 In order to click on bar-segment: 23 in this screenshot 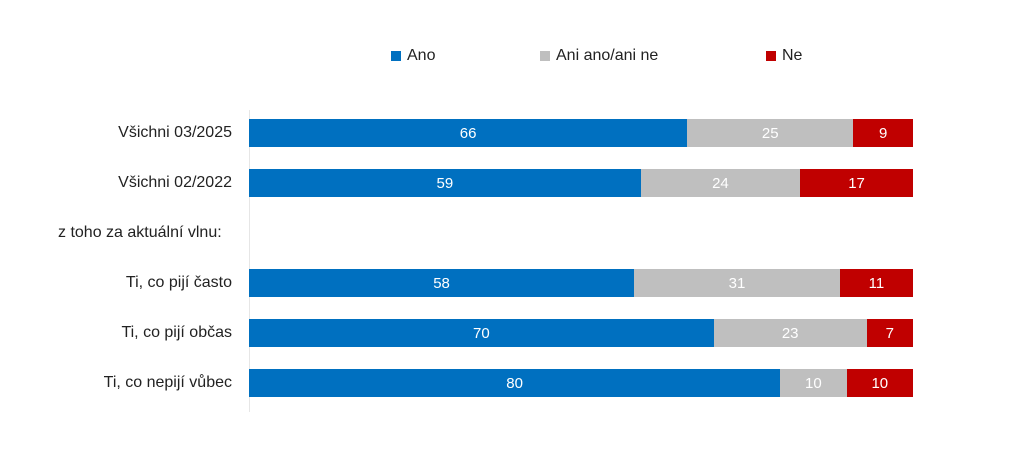, I will do `click(790, 333)`.